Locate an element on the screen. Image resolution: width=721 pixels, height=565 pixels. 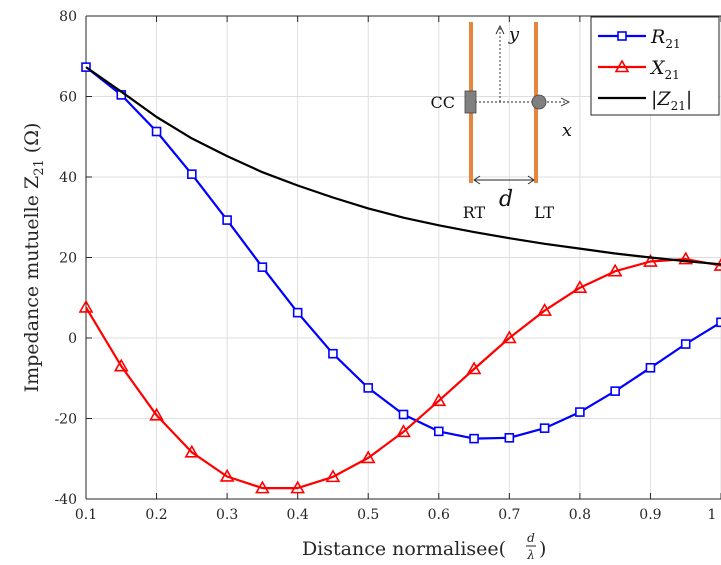
cc-marker is located at coordinates (470, 102).